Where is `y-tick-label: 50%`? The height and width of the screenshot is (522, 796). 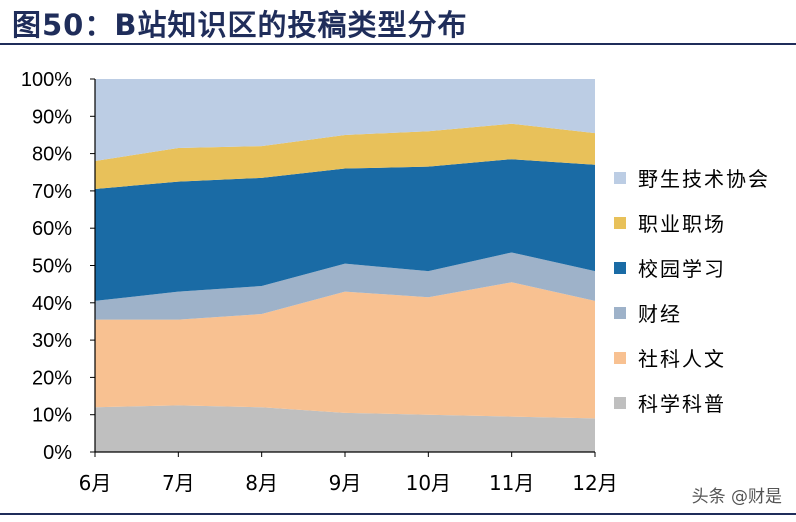
y-tick-label: 50% is located at coordinates (52, 267).